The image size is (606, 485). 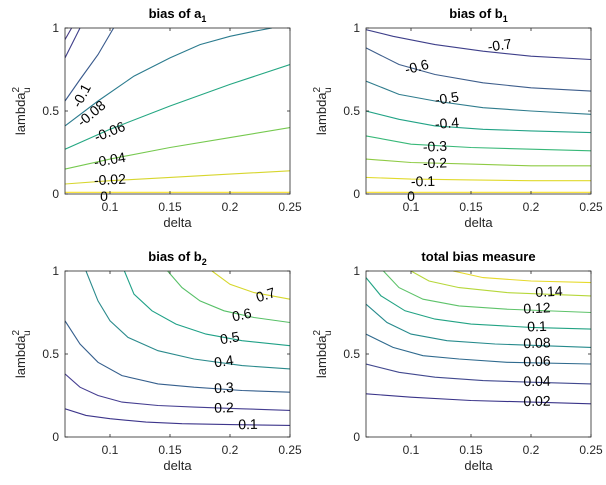 What do you see at coordinates (411, 196) in the screenshot?
I see `contour-label-8: 0` at bounding box center [411, 196].